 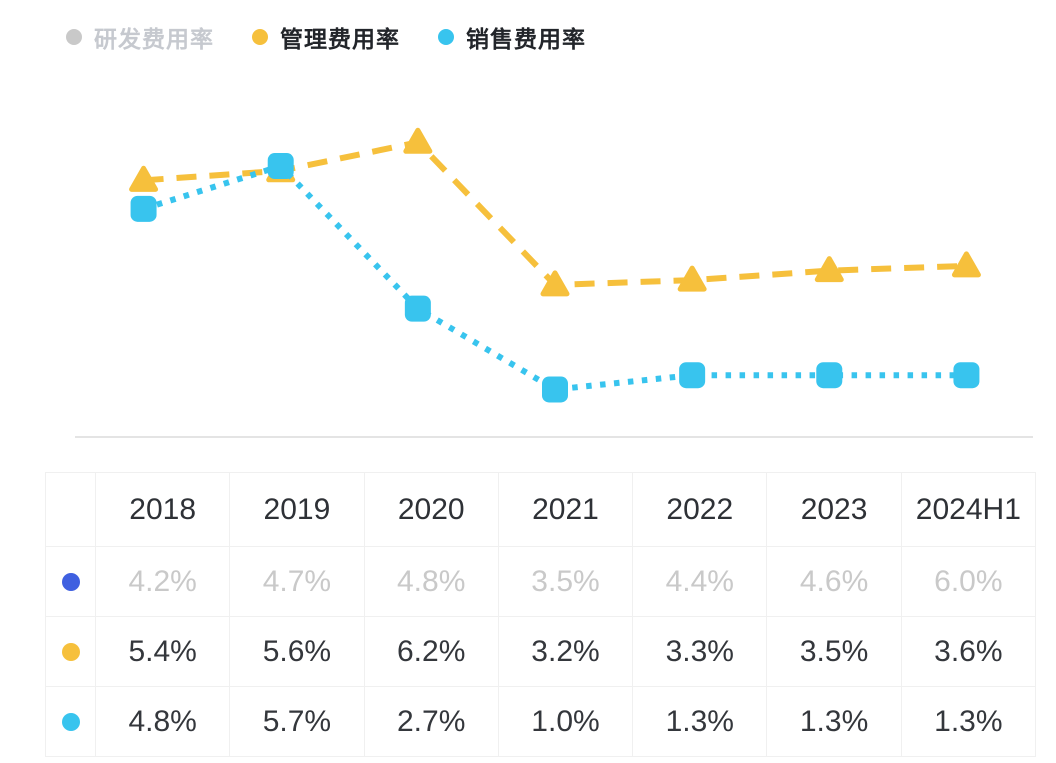 I want to click on table-value-cell: 6.0%, so click(x=968, y=582).